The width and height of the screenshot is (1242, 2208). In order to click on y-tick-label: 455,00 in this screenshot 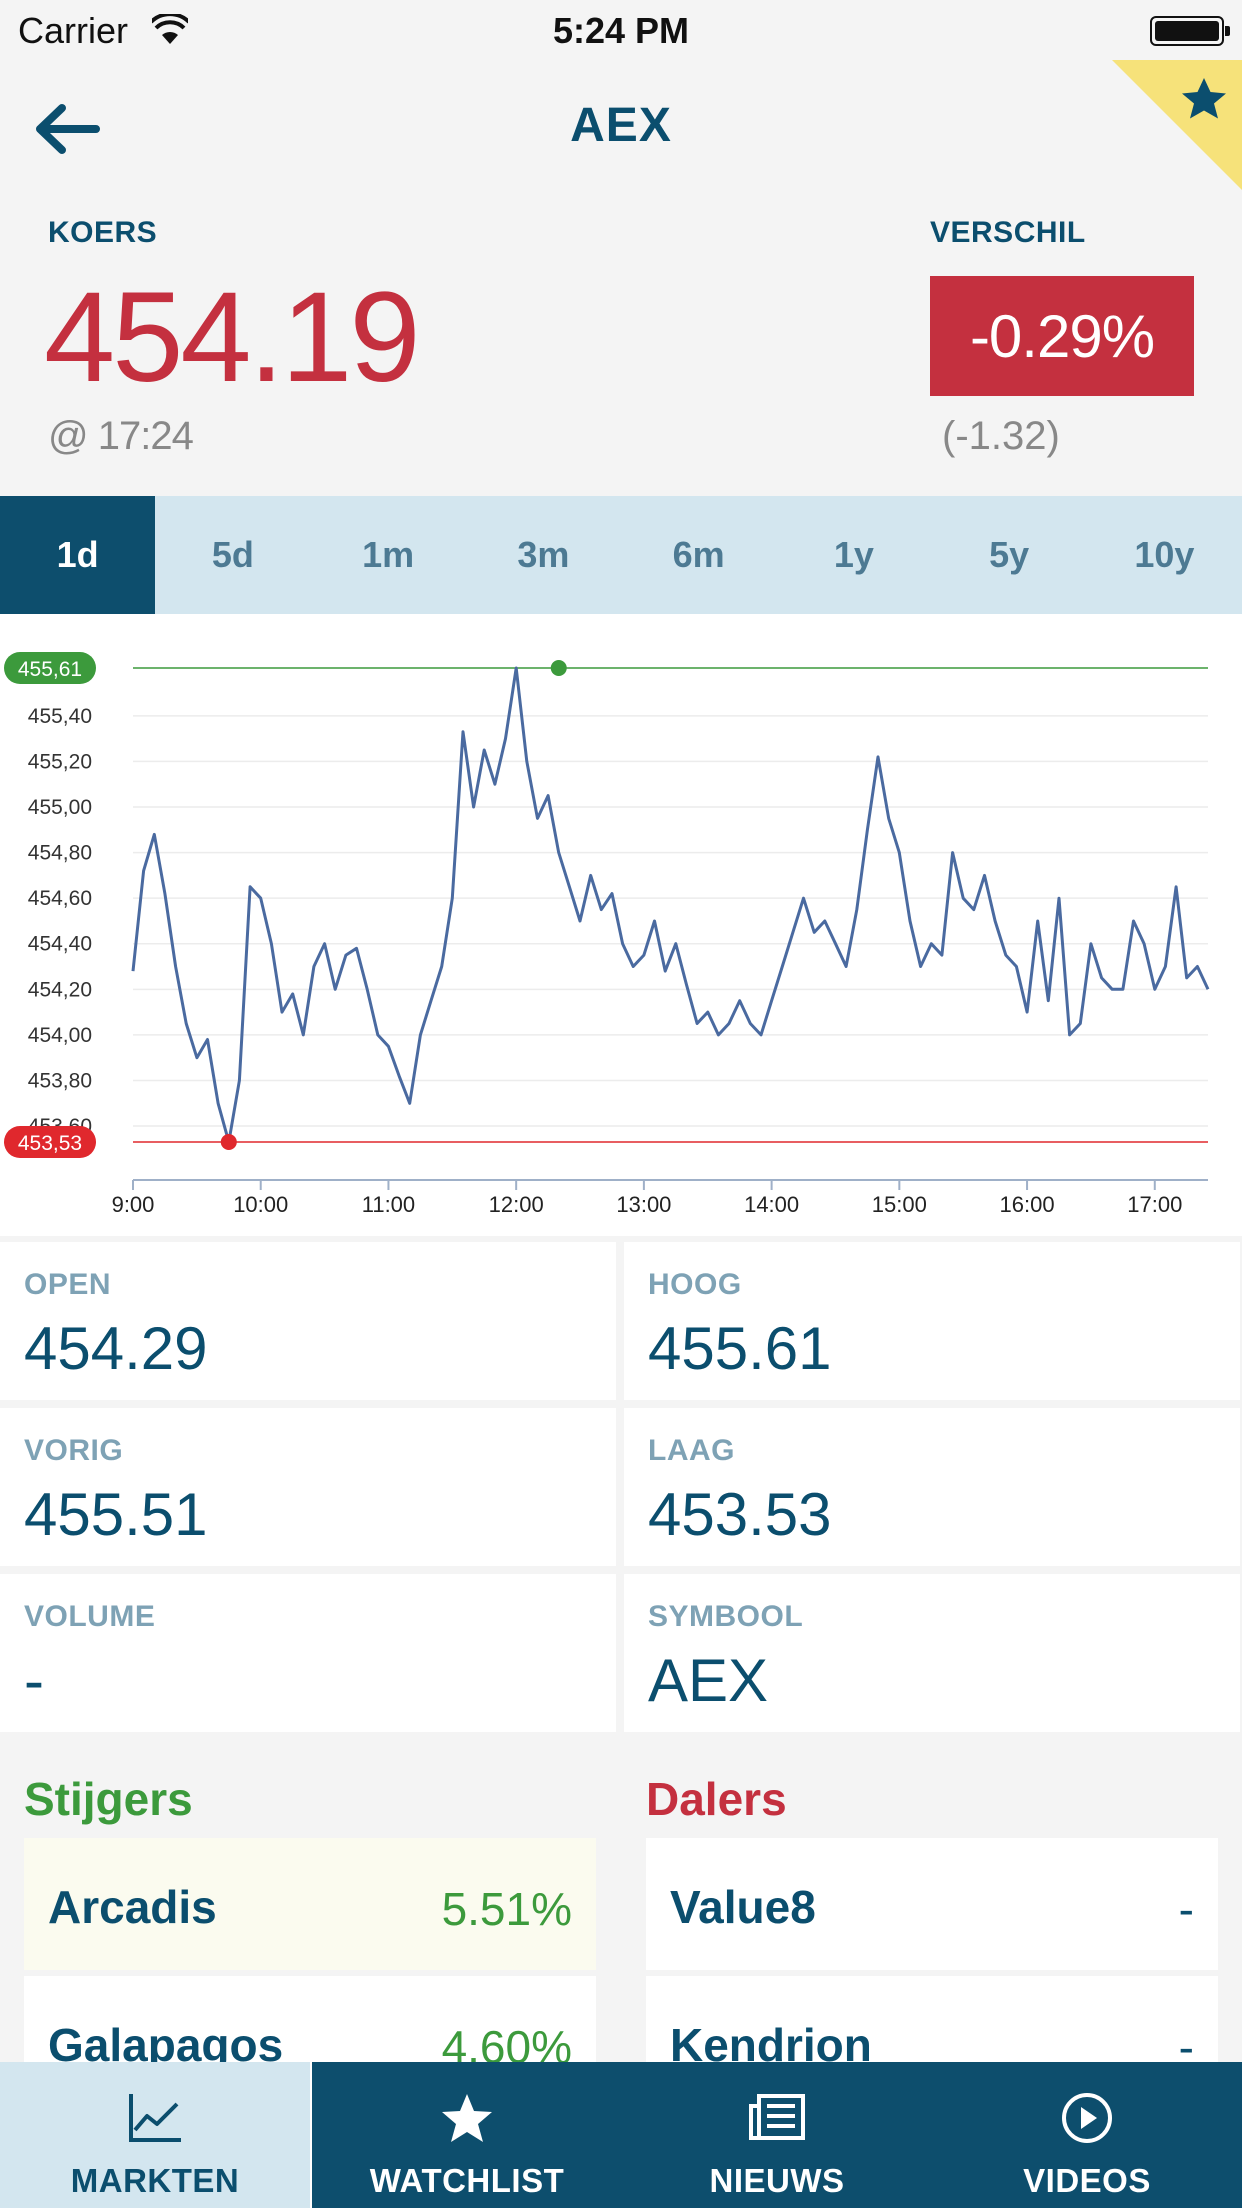, I will do `click(60, 807)`.